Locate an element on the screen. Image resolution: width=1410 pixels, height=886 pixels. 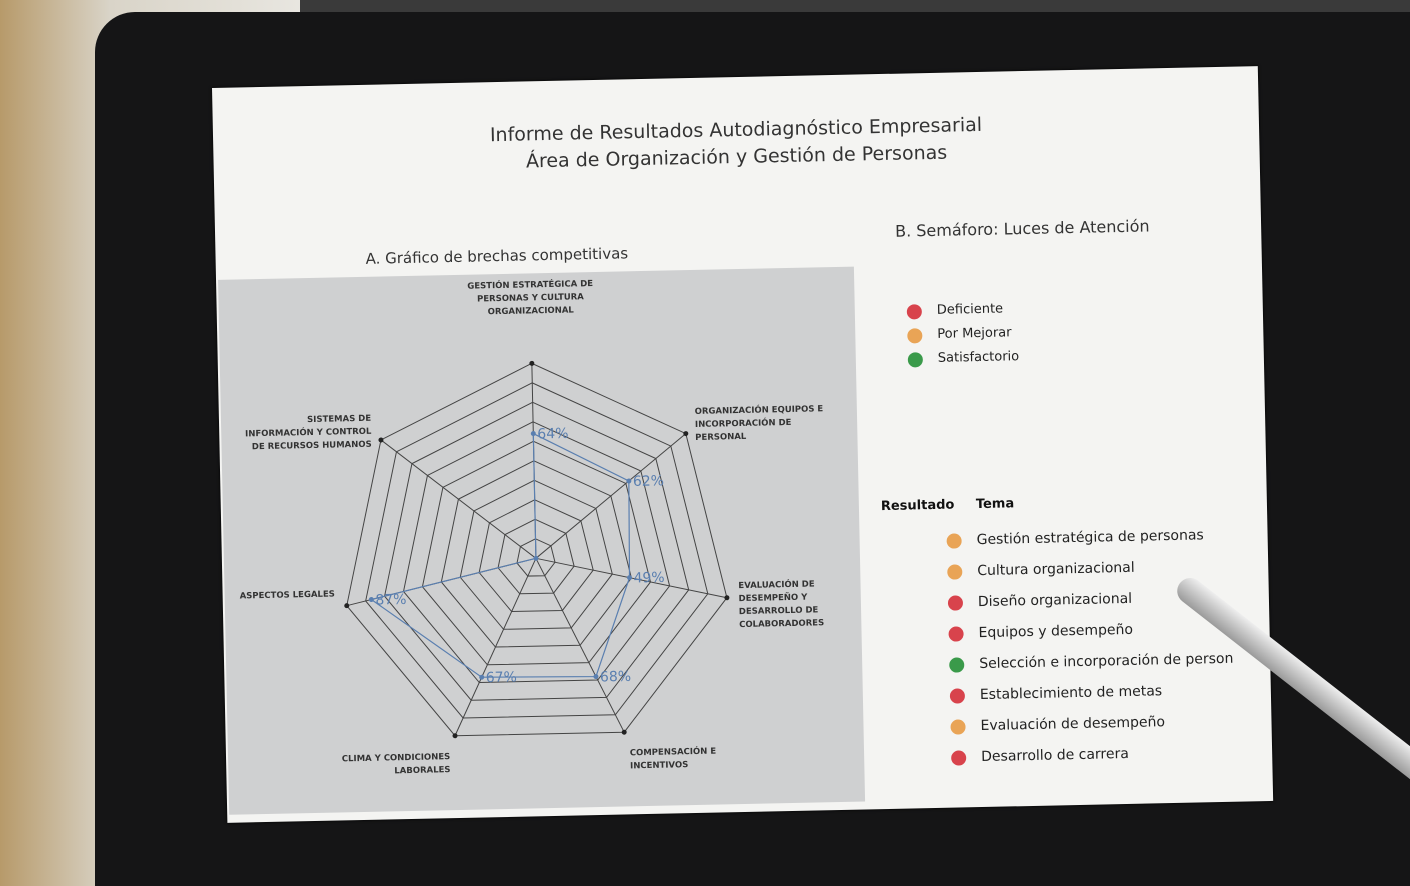
semaforo-title: B. Semáforo: Luces de Atención is located at coordinates (1022, 228).